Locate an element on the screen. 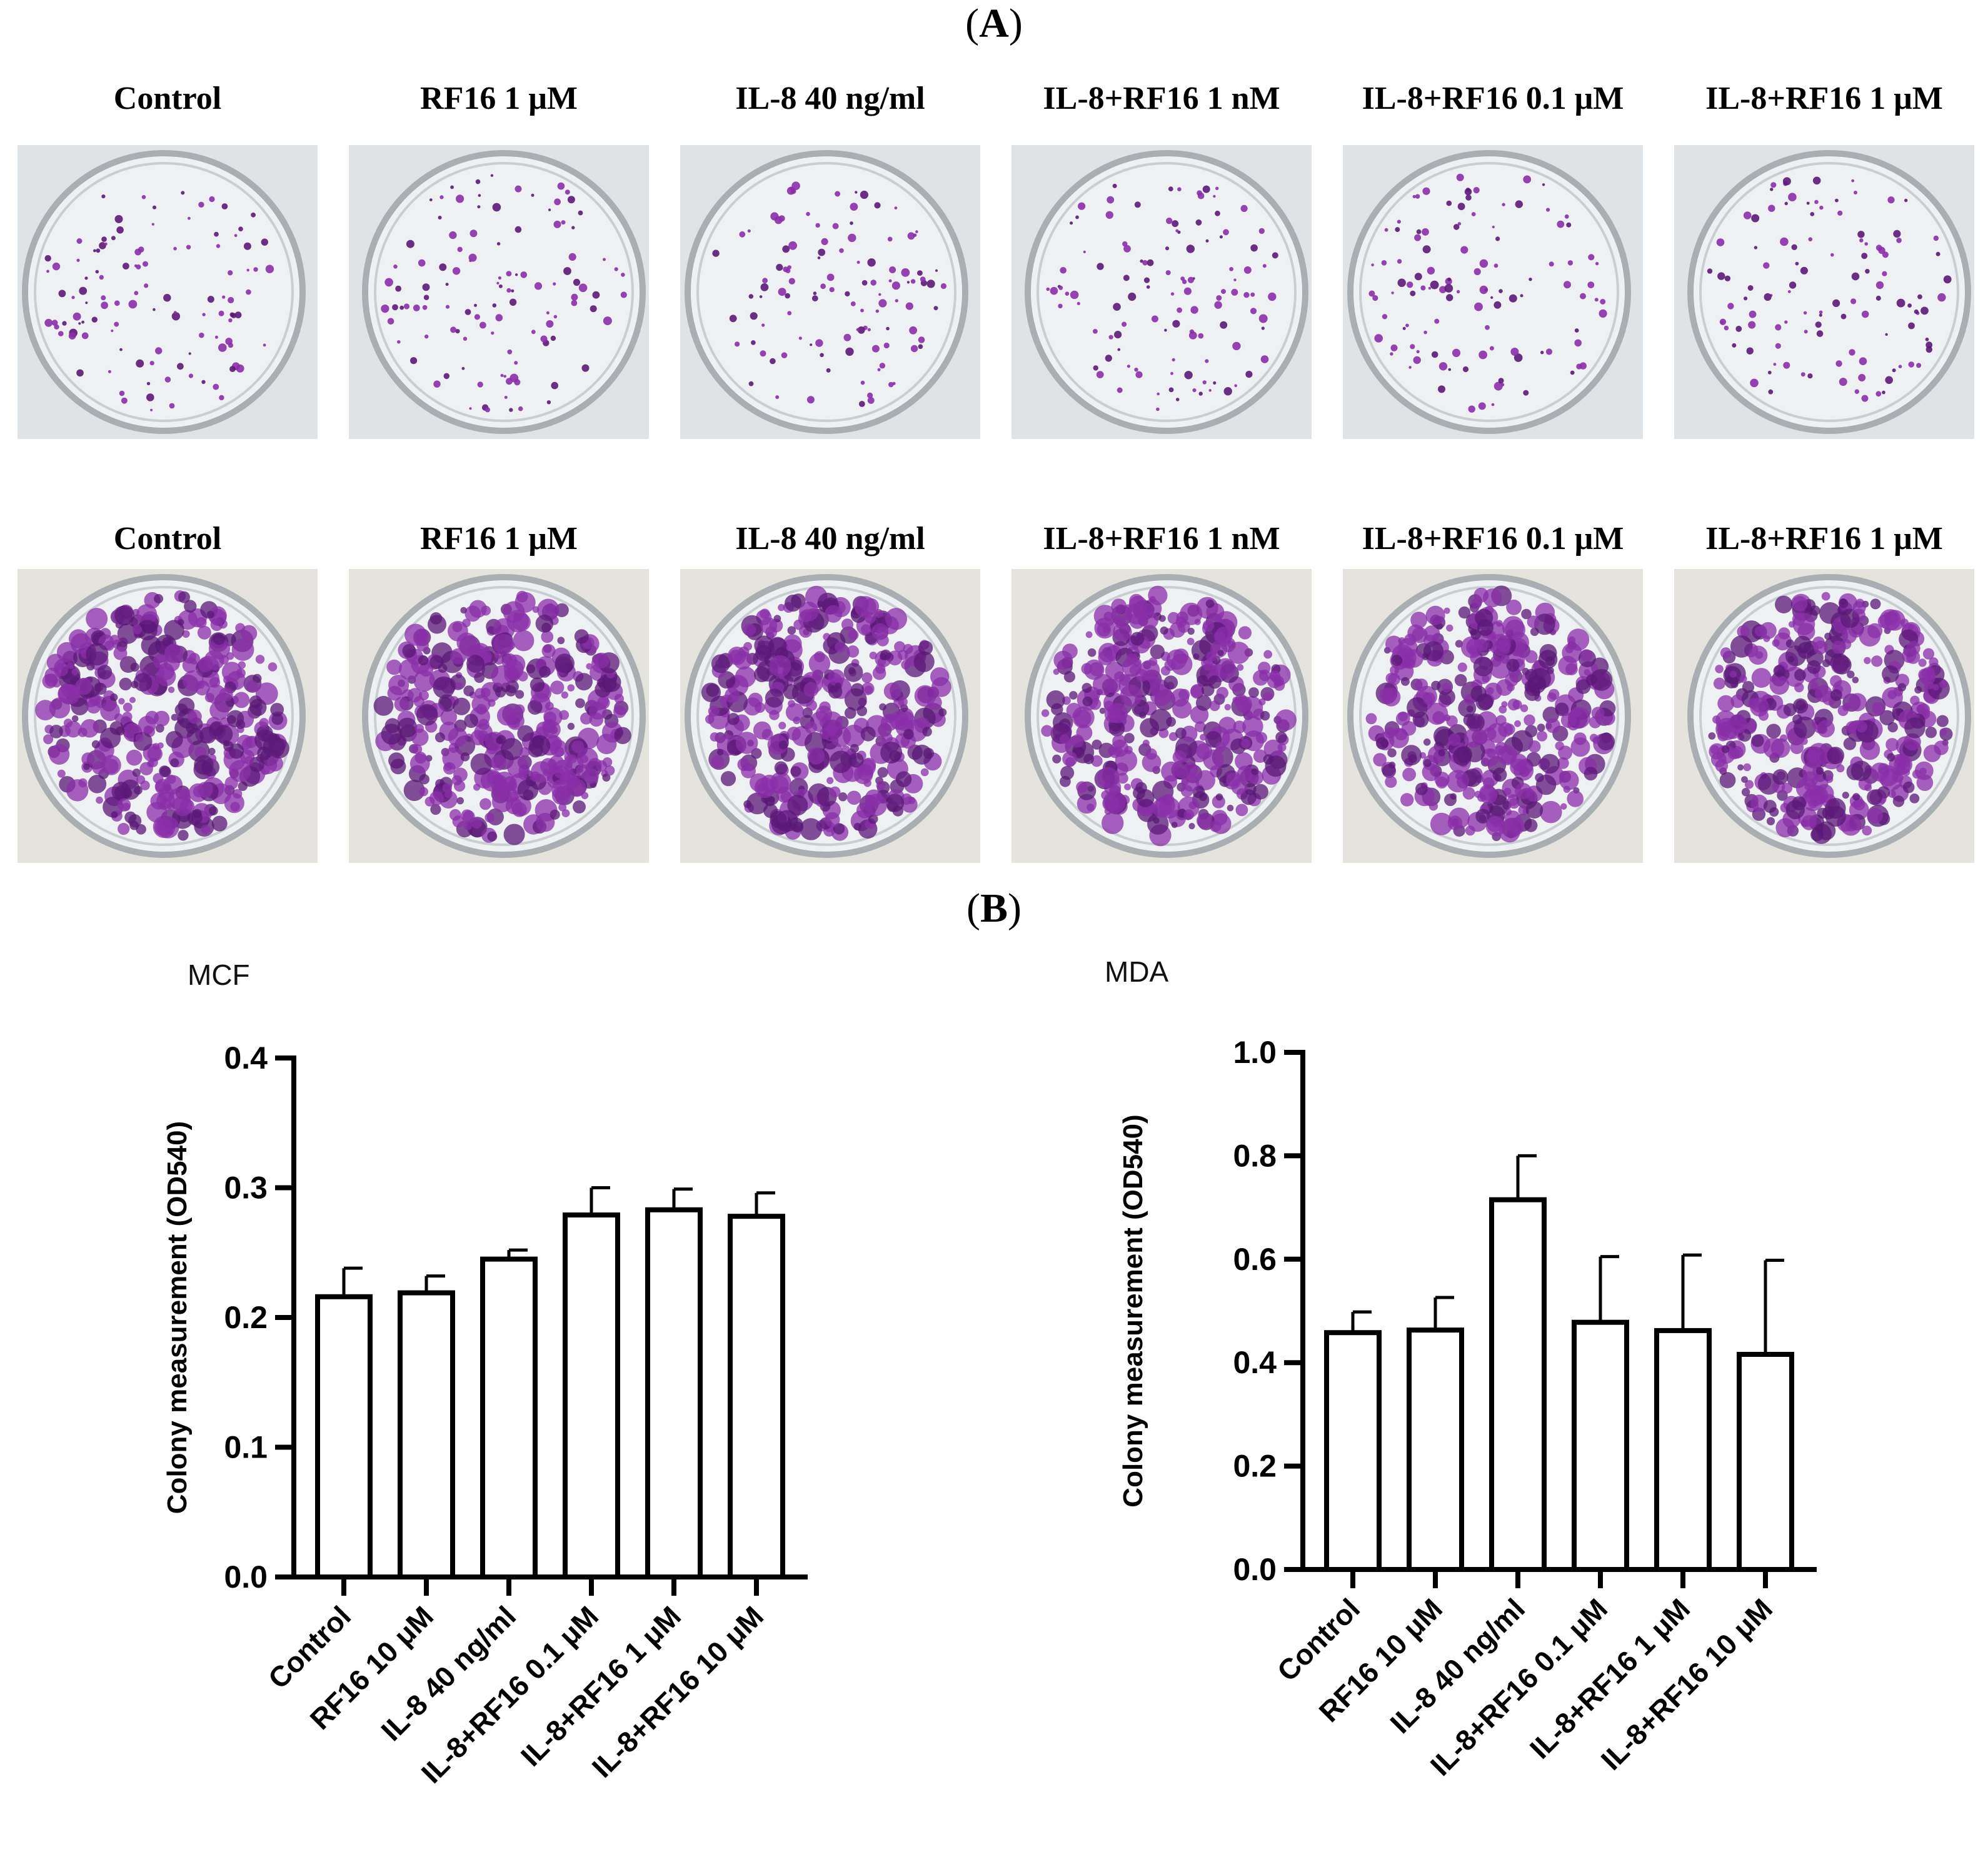 The height and width of the screenshot is (1874, 1988). y-tick-label: 1.0 is located at coordinates (1255, 1052).